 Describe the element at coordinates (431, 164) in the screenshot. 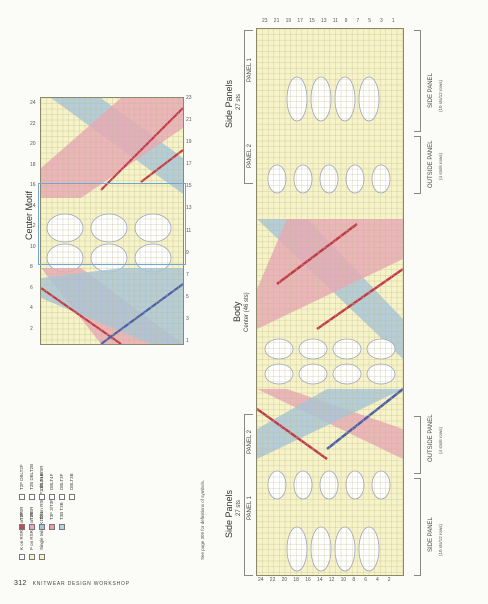

I see `outside-panel-top-label: OUTSIDE PANEL` at that location.